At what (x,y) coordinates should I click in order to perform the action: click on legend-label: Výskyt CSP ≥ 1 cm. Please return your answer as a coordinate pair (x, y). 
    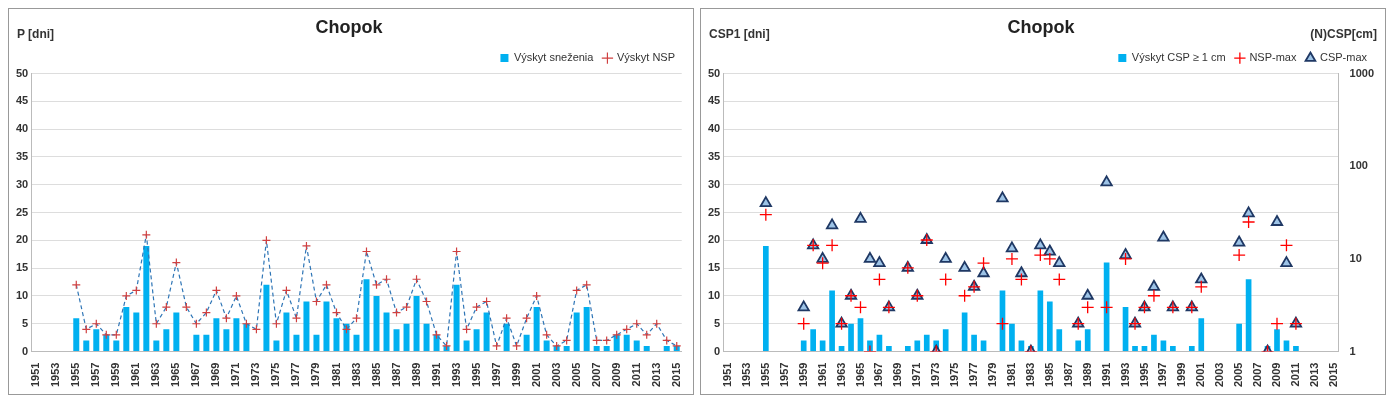
    Looking at the image, I should click on (1178, 57).